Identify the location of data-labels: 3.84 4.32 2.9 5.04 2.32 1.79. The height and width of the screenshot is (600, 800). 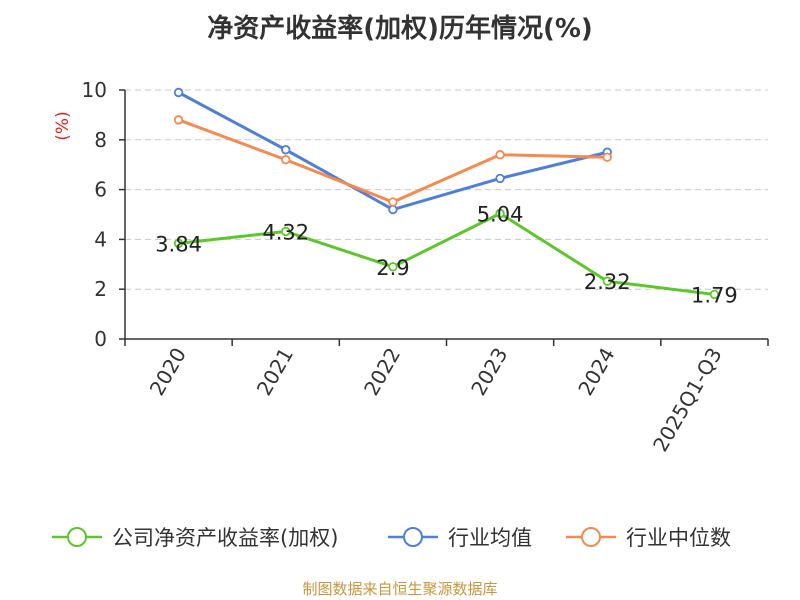
(446, 255).